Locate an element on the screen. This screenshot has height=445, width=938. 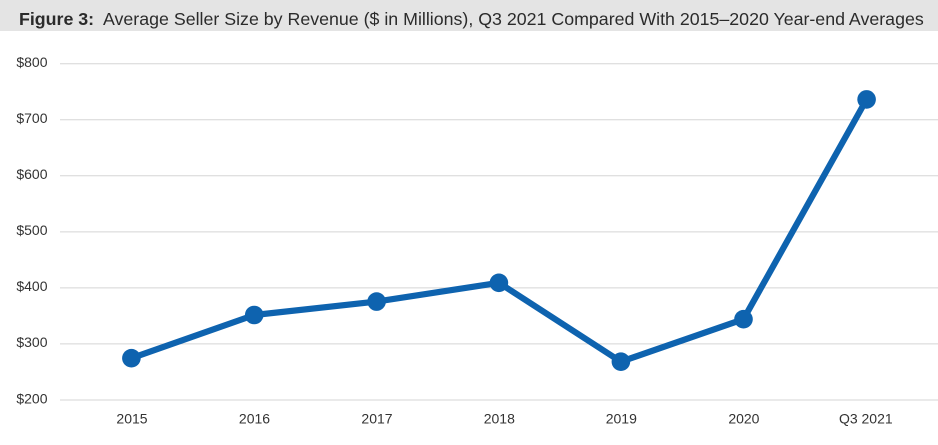
svg-text: 2019 is located at coordinates (621, 419).